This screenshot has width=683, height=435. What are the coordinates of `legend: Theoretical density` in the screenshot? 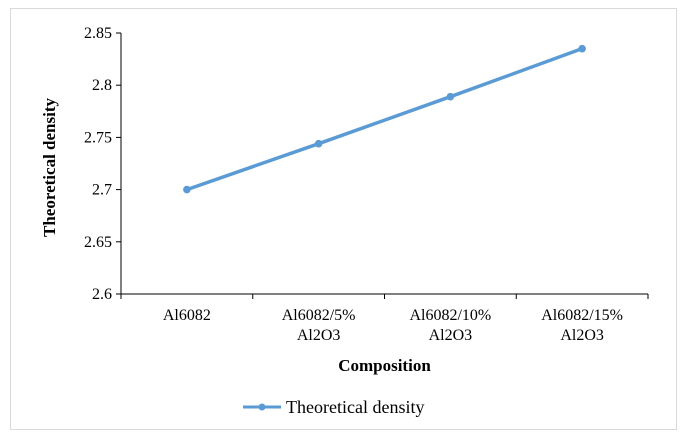 It's located at (333, 407).